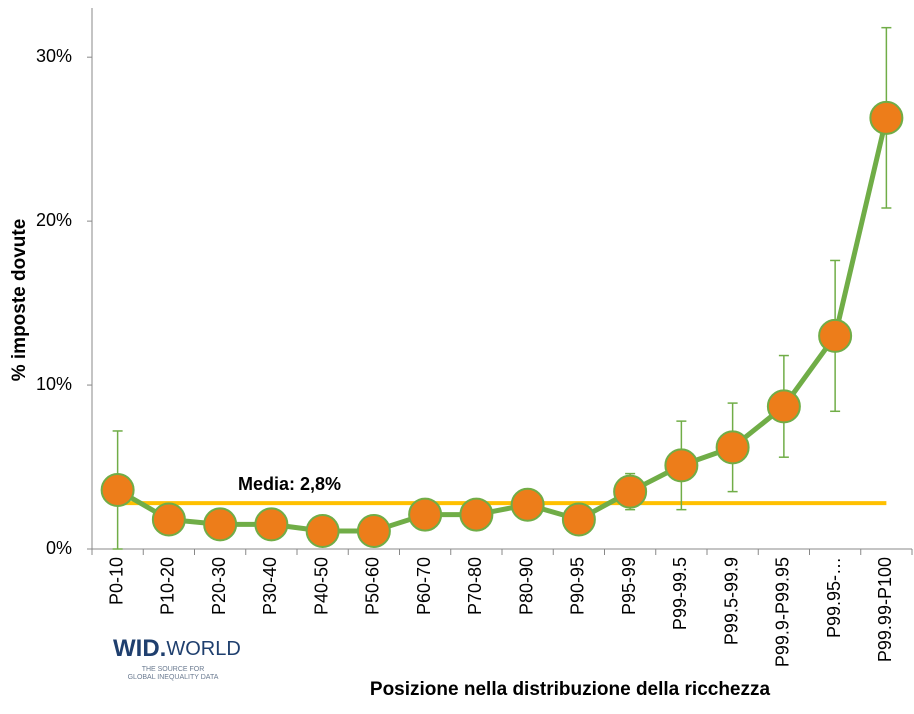 This screenshot has height=714, width=914. What do you see at coordinates (168, 586) in the screenshot?
I see `x-tick-label: P10-20` at bounding box center [168, 586].